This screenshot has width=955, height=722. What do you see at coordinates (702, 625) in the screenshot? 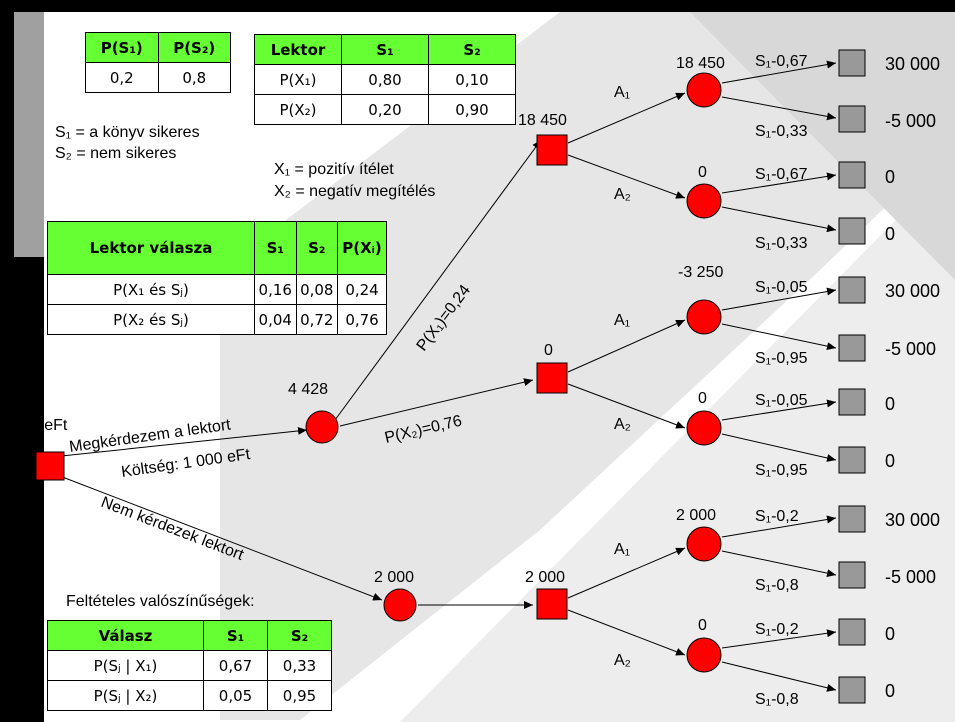
I see `chance-value: 0` at bounding box center [702, 625].